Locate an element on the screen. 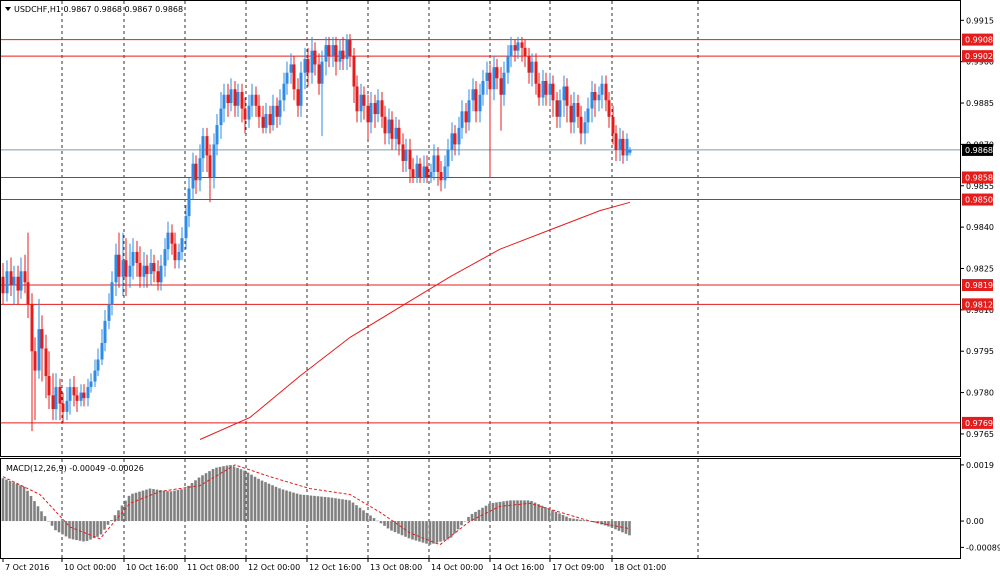  current-price-text: 0.9868 is located at coordinates (979, 150).